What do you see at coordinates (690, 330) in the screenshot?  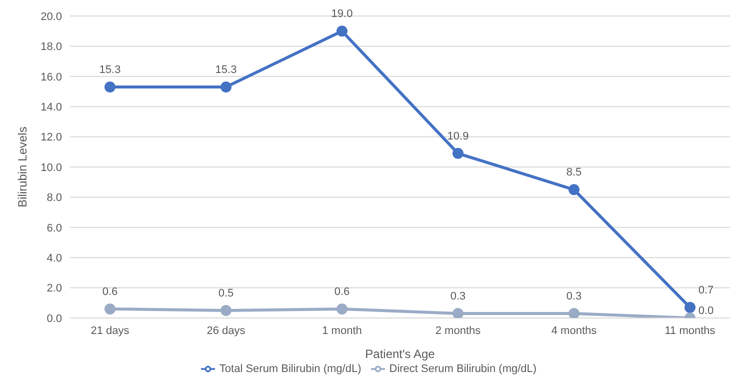 I see `x-tick-label: 11 months` at bounding box center [690, 330].